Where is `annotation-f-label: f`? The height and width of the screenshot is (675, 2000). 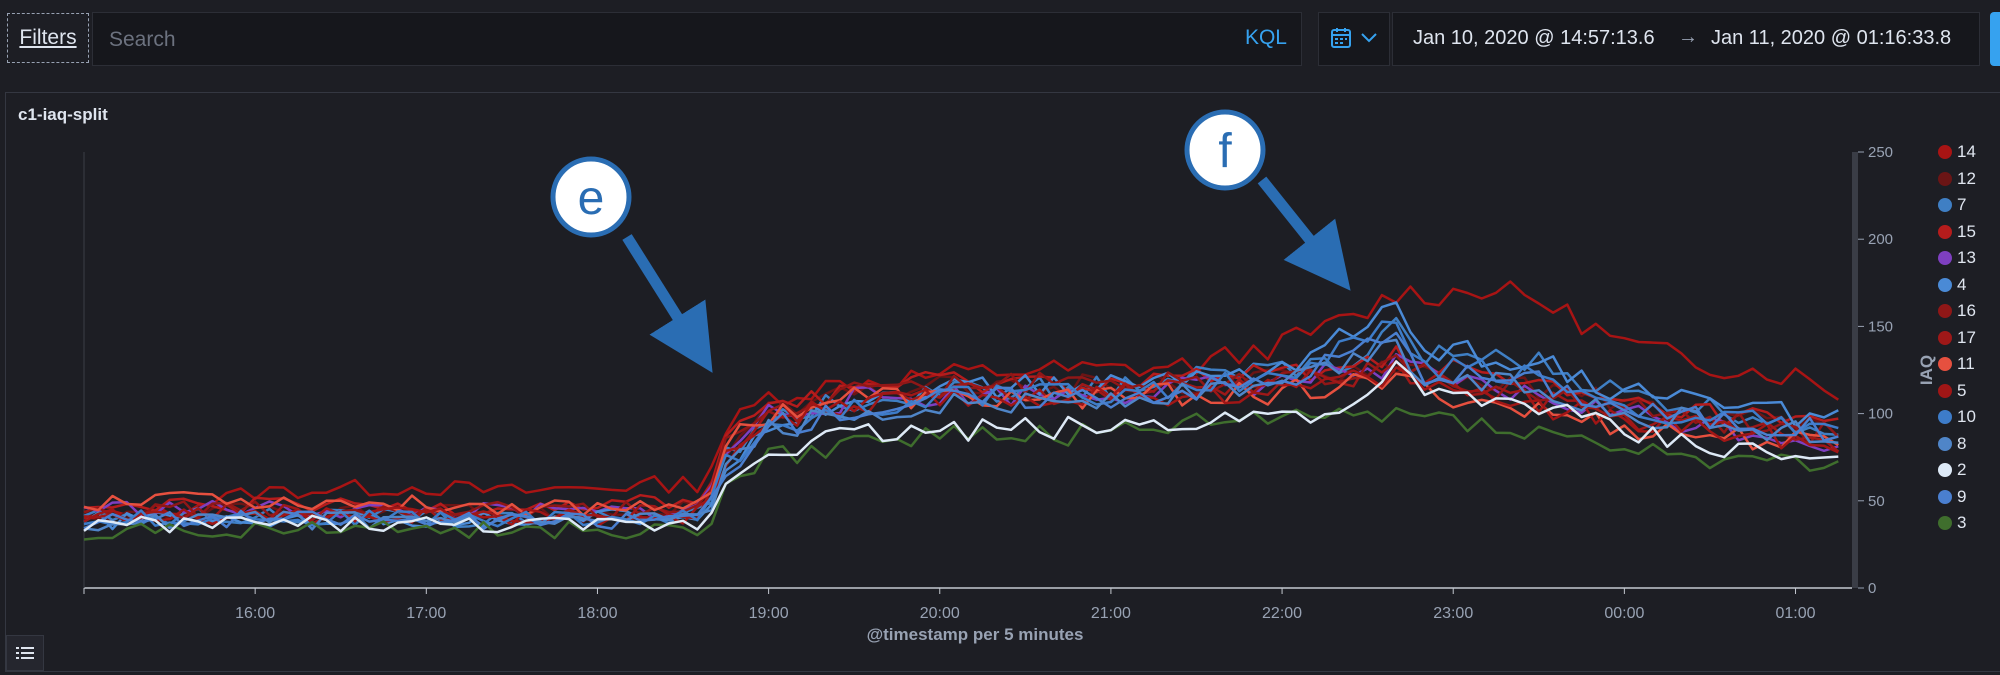 annotation-f-label: f is located at coordinates (1225, 151).